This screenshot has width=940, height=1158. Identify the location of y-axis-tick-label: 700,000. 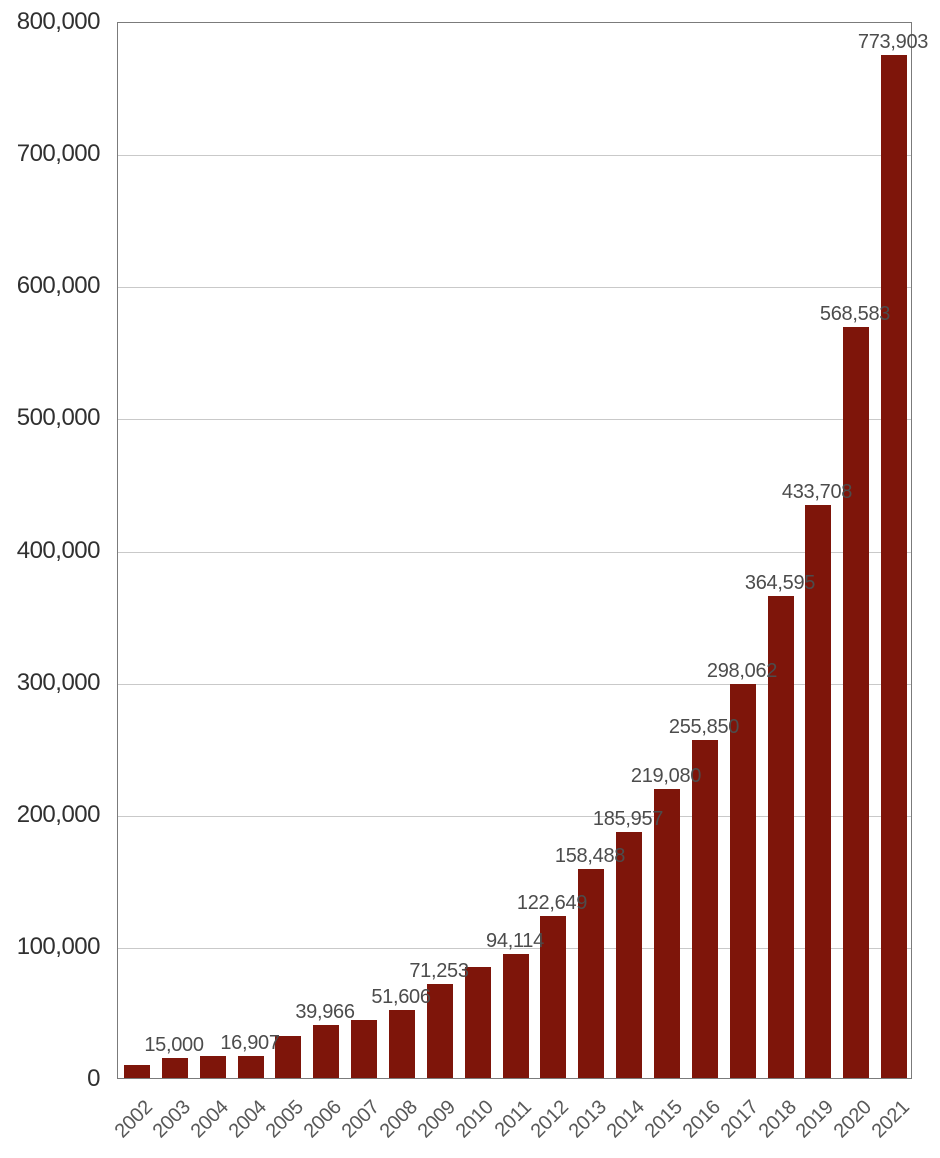
(58, 153).